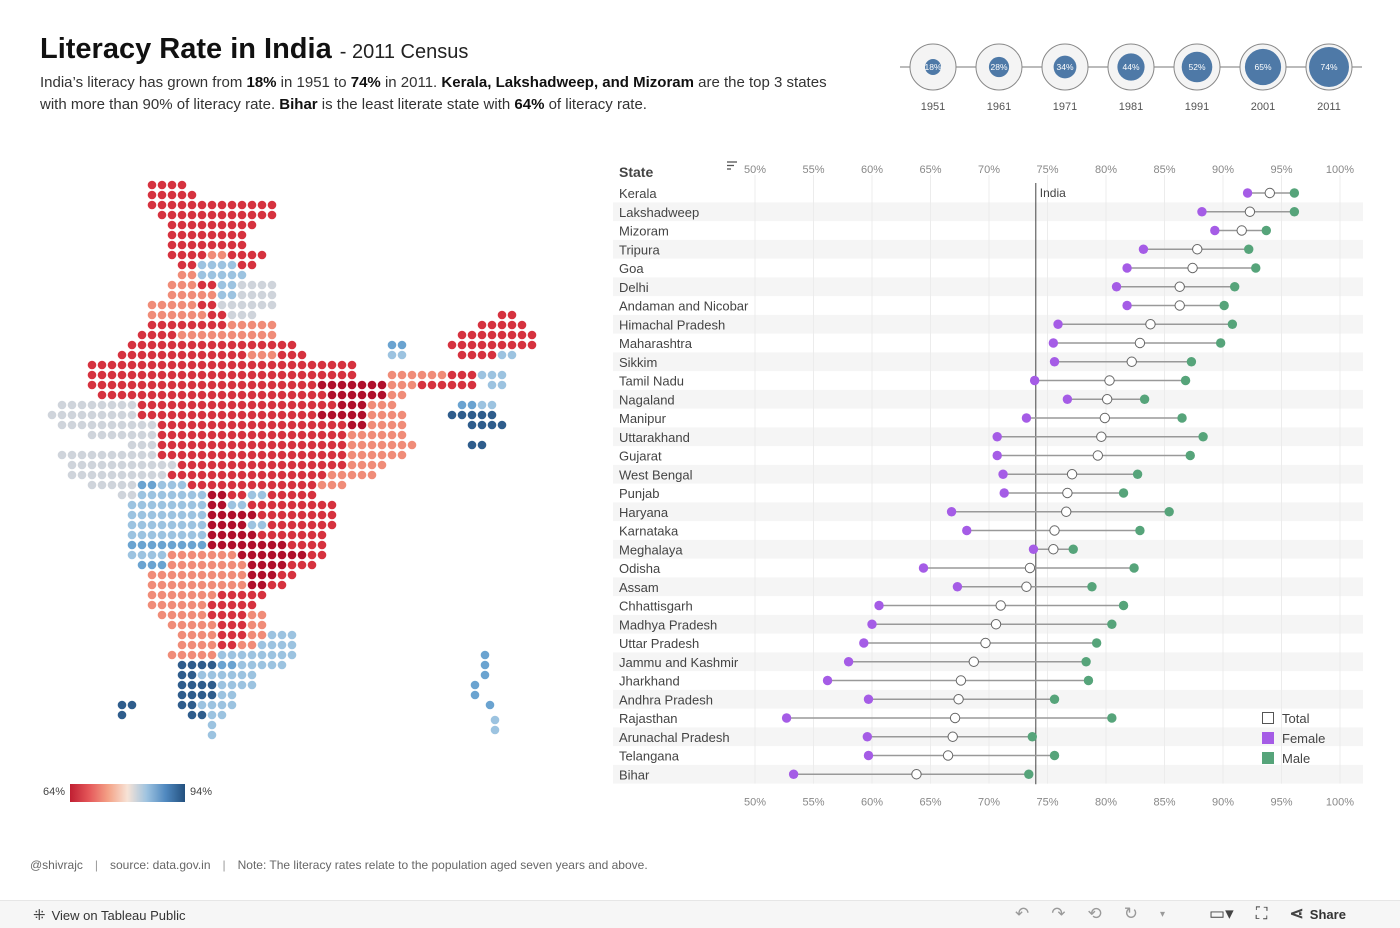  I want to click on state-label: Goa, so click(631, 268).